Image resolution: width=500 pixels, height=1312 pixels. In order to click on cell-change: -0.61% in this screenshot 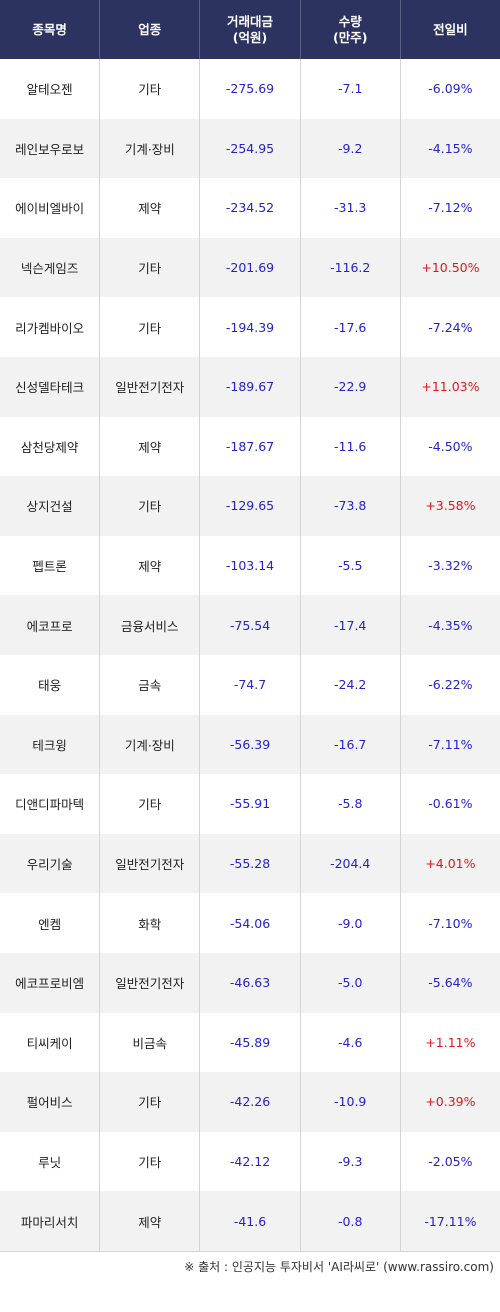, I will do `click(450, 804)`.